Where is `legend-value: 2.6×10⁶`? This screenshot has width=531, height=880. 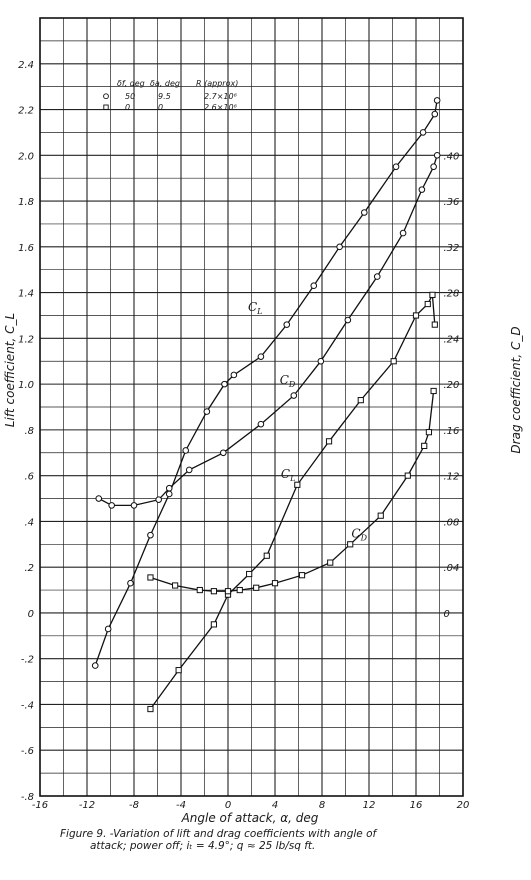 legend-value: 2.6×10⁶ is located at coordinates (221, 107).